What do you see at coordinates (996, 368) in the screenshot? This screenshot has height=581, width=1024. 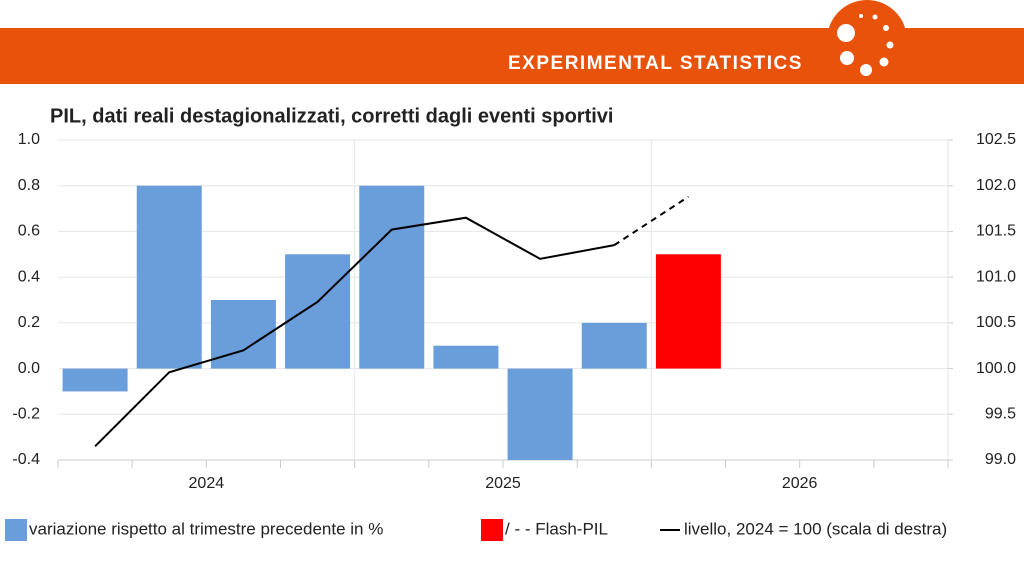 I see `y2-tick-label: 100.0` at bounding box center [996, 368].